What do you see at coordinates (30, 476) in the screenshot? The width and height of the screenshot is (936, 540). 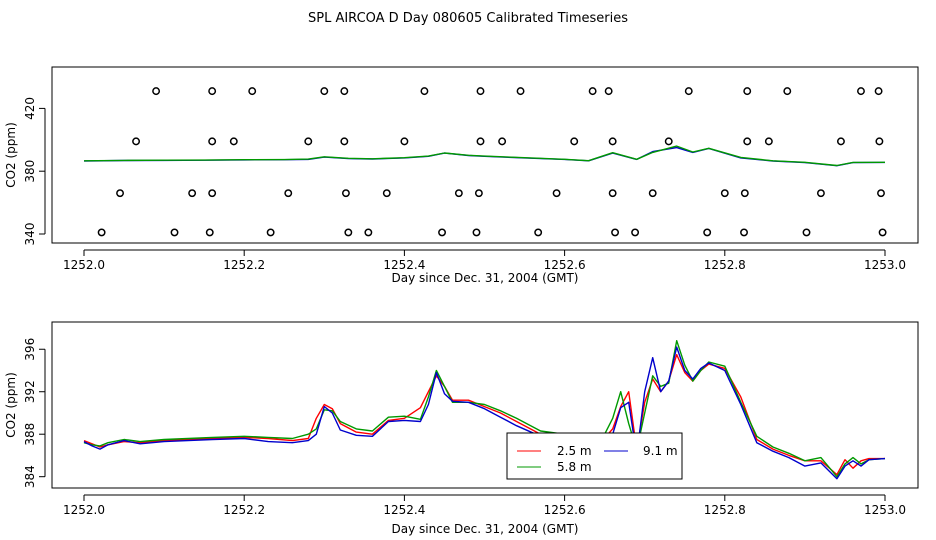 I see `y-tick-label: 384` at bounding box center [30, 476].